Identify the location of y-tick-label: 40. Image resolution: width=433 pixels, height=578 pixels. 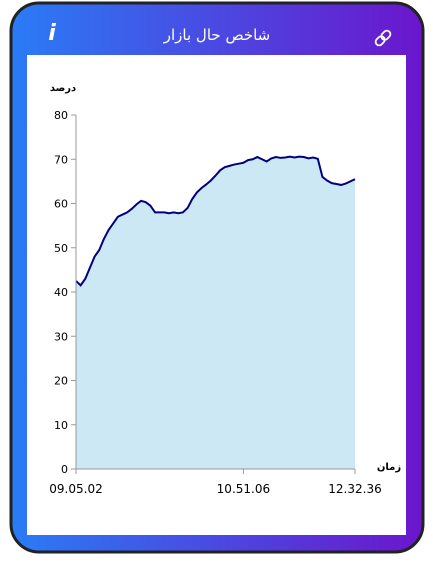
(61, 292).